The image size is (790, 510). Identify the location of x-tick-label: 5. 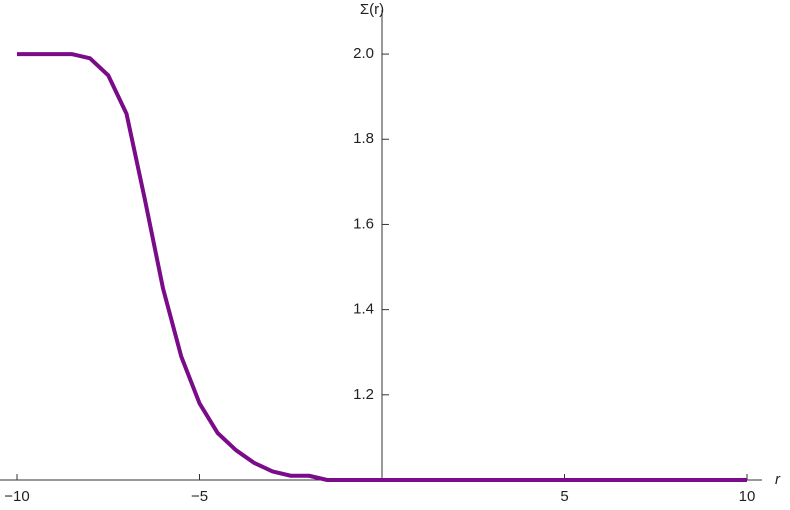
(564, 496).